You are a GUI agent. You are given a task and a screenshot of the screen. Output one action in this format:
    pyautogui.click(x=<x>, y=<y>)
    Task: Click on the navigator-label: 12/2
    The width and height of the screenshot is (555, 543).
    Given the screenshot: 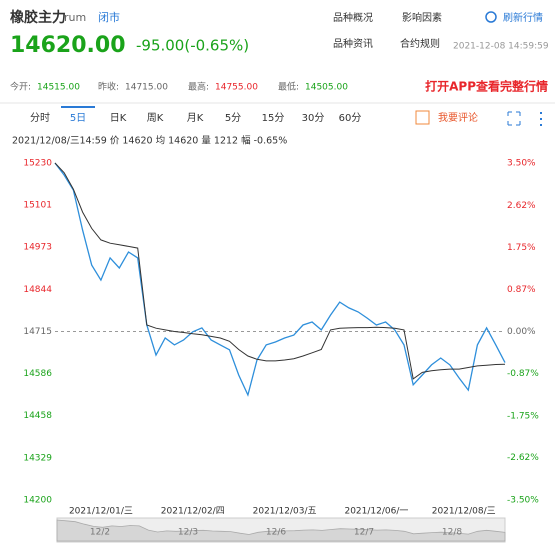 What is the action you would take?
    pyautogui.click(x=100, y=533)
    